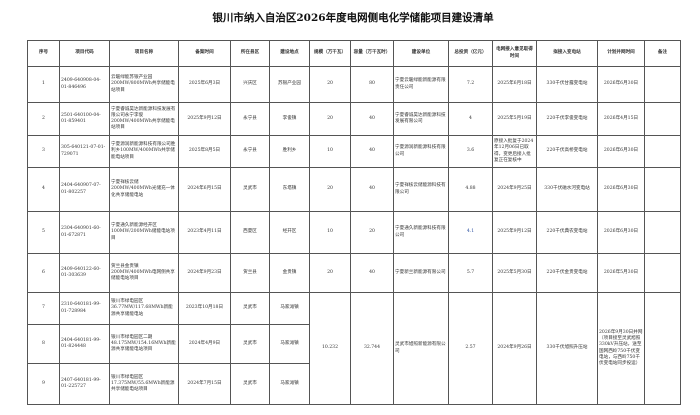  Describe the element at coordinates (144, 308) in the screenshot. I see `cell-name: 银川市绿电园区36.77MW/117.68MWh新能源共享储能电站` at that location.